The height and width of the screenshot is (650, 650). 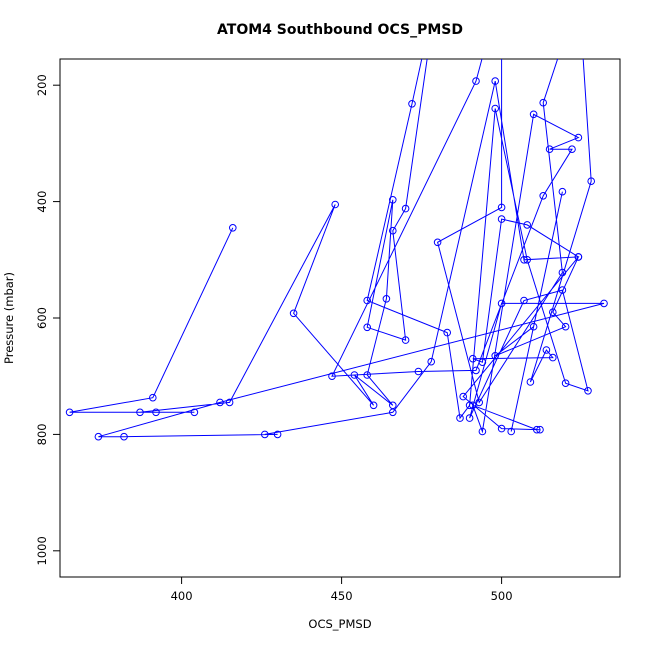 I want to click on y-axis: 200 400 600 800 1000, so click(x=48, y=319).